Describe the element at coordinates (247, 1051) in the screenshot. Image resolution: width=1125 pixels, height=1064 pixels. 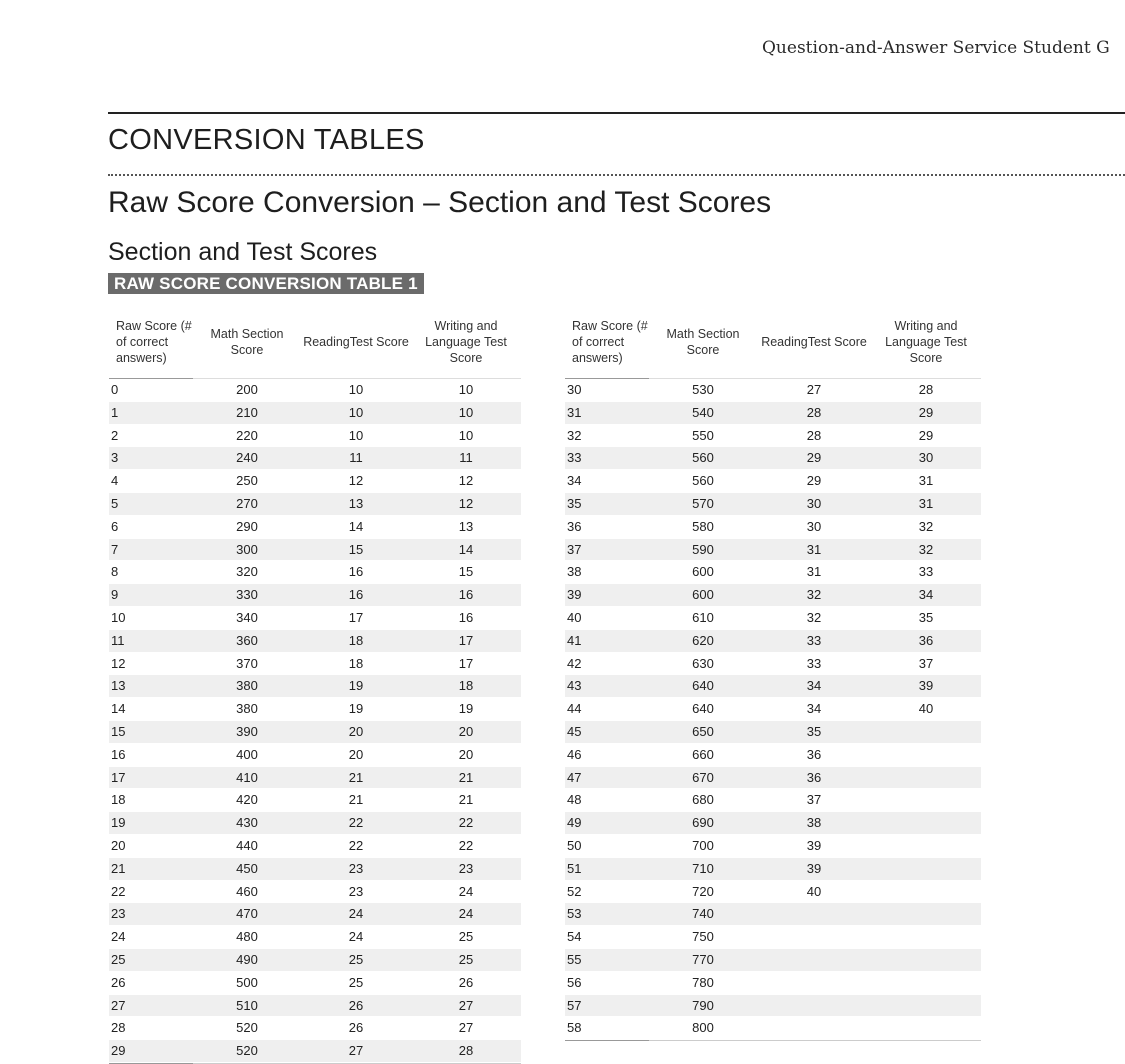
I see `math-score-cell: 520` at that location.